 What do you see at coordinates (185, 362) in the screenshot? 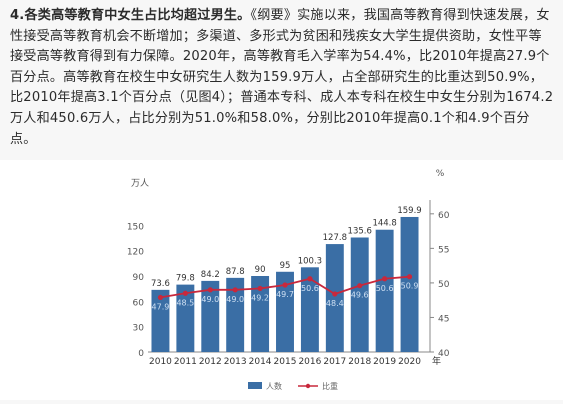
I see `x-tick-label: 2011` at bounding box center [185, 362].